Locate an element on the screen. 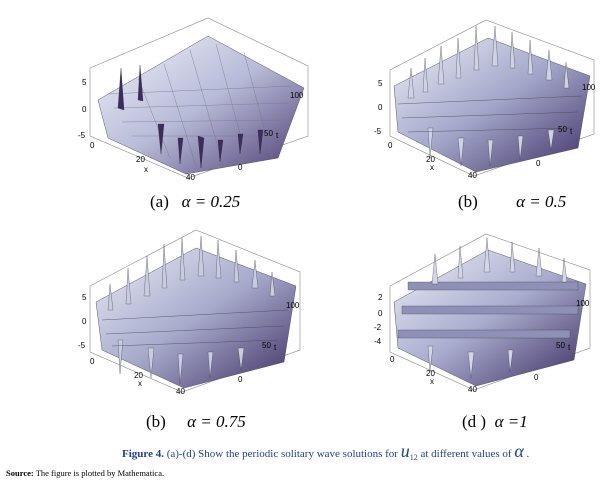  x-label-c: x is located at coordinates (140, 383).